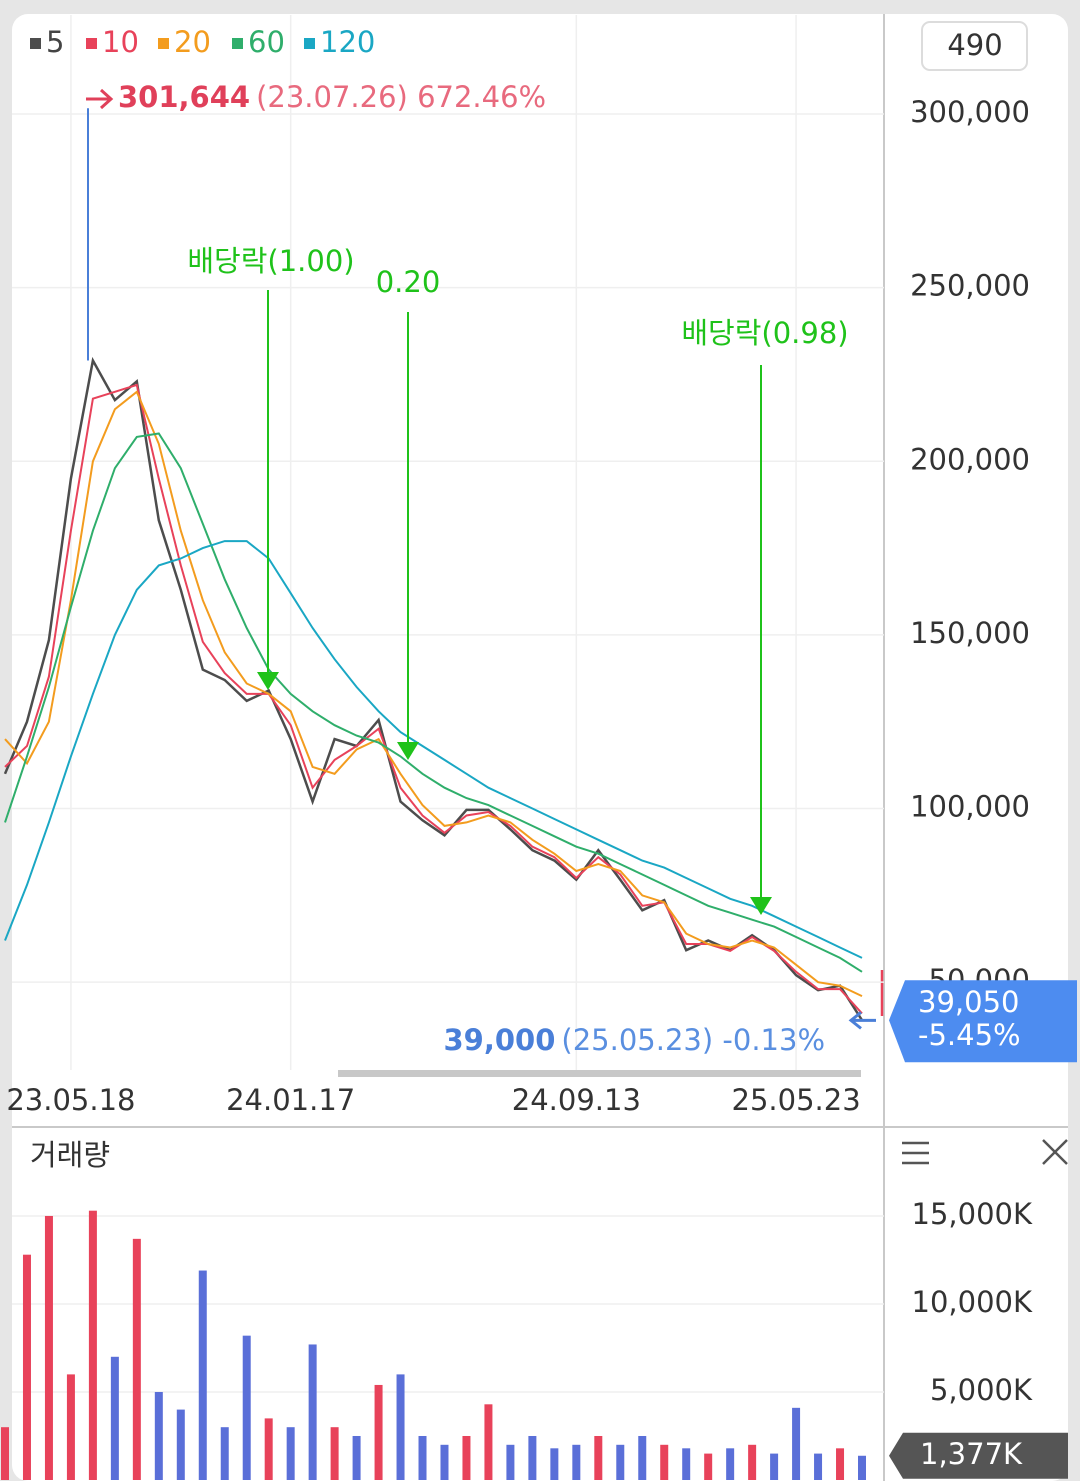  What do you see at coordinates (599, 1073) in the screenshot?
I see `scrollbar` at bounding box center [599, 1073].